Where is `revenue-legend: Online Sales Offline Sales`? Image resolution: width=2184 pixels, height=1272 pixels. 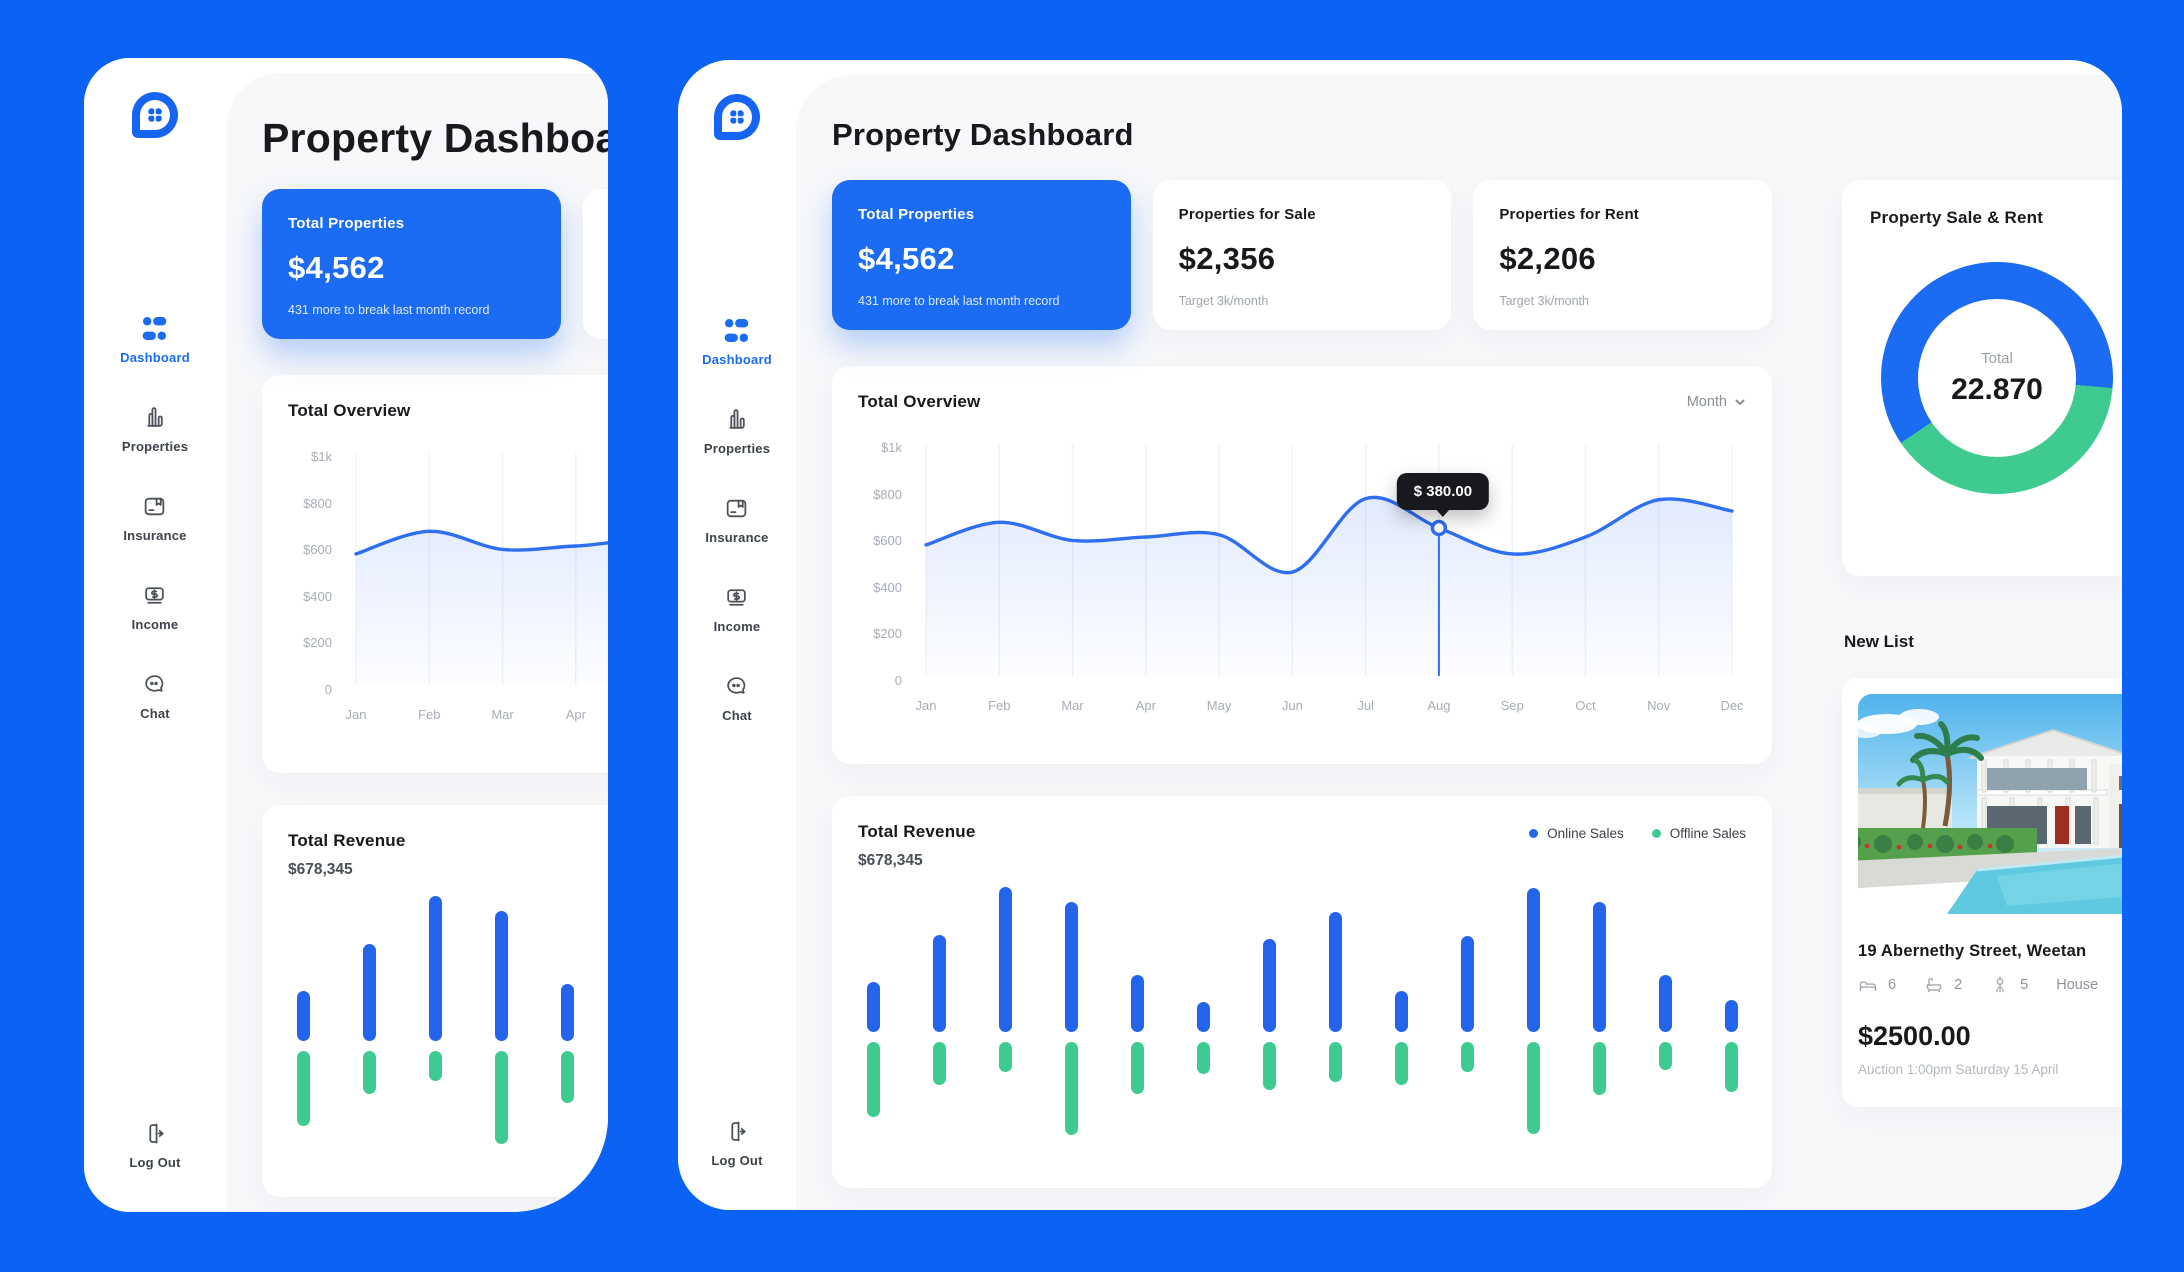
revenue-legend: Online Sales Offline Sales is located at coordinates (1637, 833).